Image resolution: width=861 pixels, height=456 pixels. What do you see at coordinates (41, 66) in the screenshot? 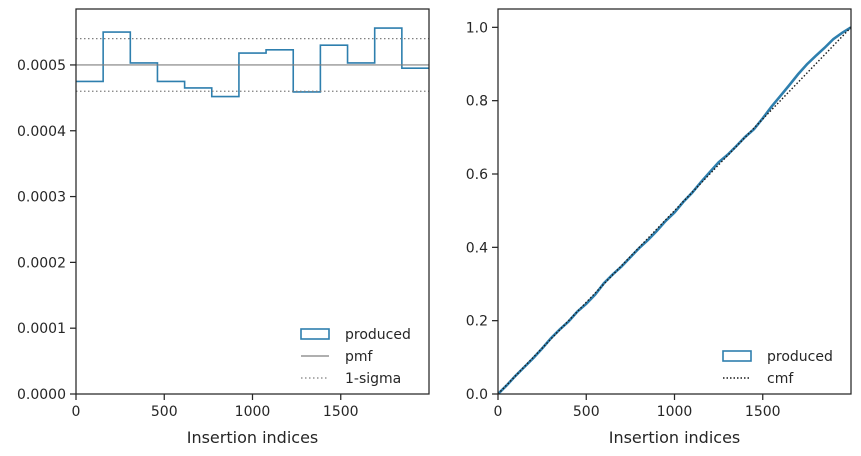
I see `y-tick-label: 0.0005` at bounding box center [41, 66].